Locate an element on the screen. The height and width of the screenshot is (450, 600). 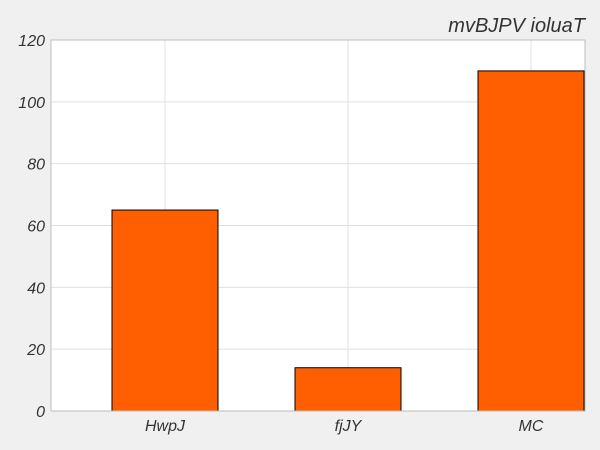
y-axis-ticks: 0 20 40 60 80 100 120 is located at coordinates (31, 227).